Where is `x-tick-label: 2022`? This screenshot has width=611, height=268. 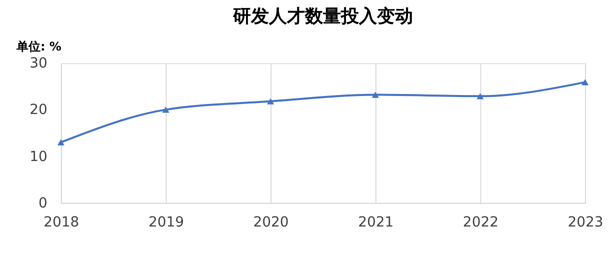
x-tick-label: 2022 is located at coordinates (480, 222).